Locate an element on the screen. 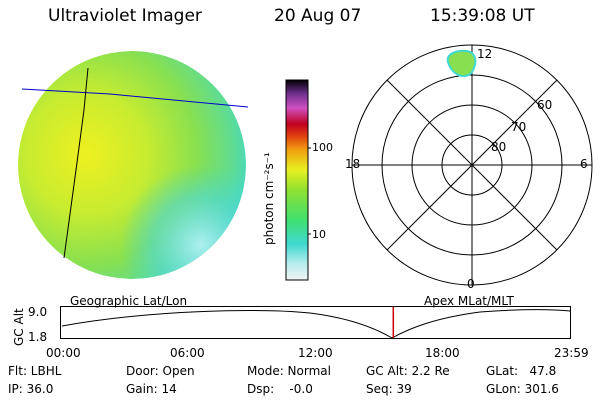 Image resolution: width=600 pixels, height=400 pixels. mode-info: Mode: Normal is located at coordinates (289, 371).